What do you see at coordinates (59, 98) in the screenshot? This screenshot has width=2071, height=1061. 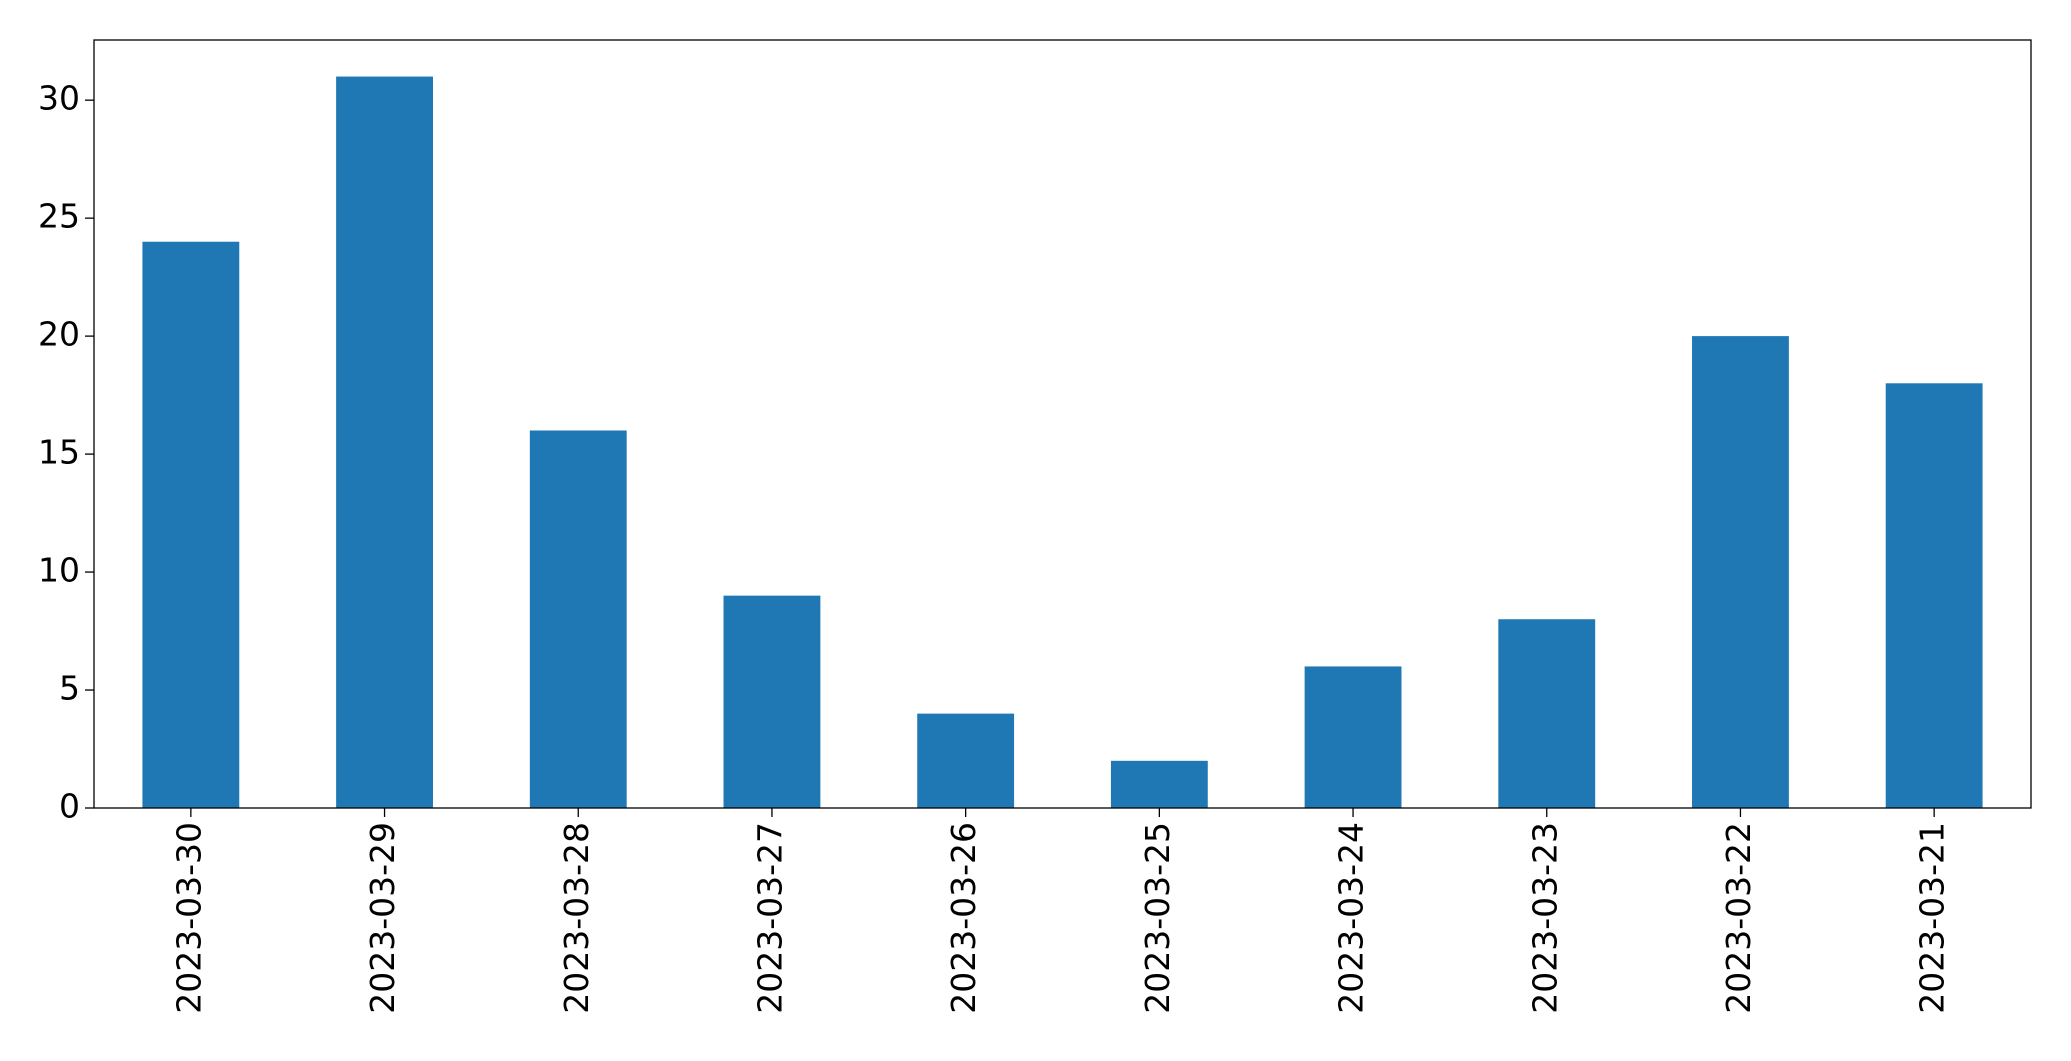 I see `y-tick-label: 30` at bounding box center [59, 98].